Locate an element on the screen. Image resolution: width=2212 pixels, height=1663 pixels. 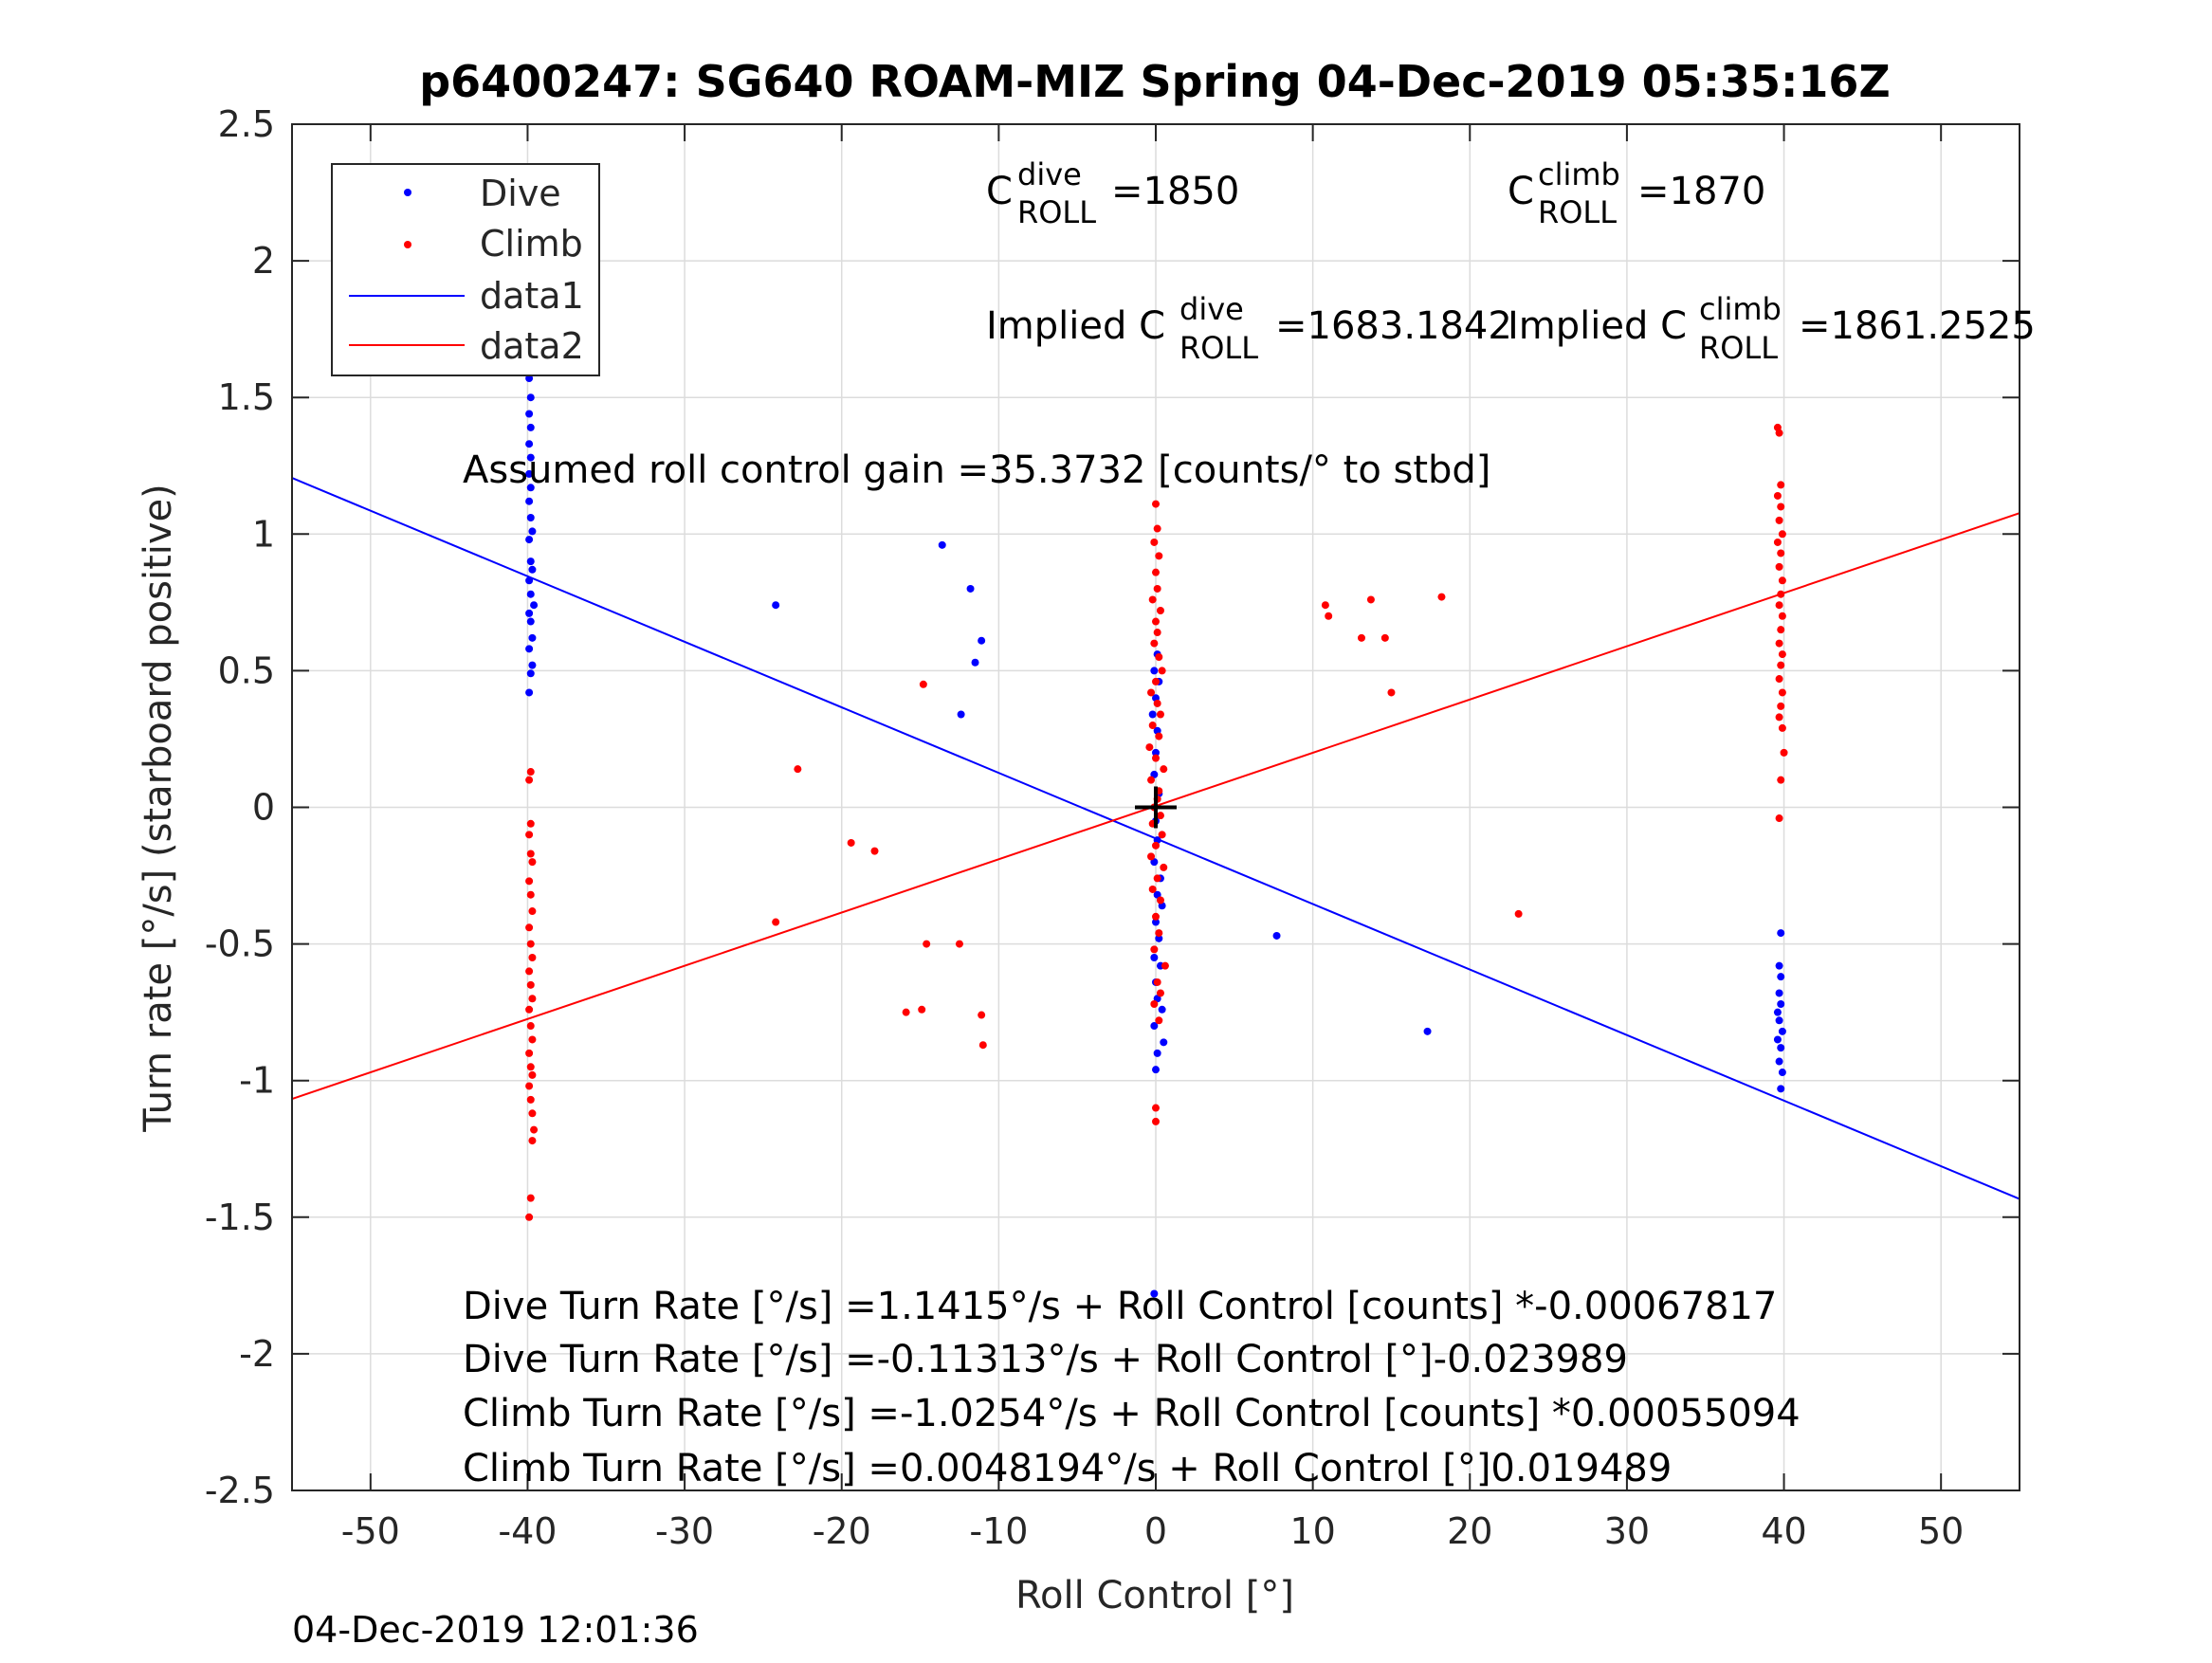
y-tick-label: 2.5 is located at coordinates (246, 124).